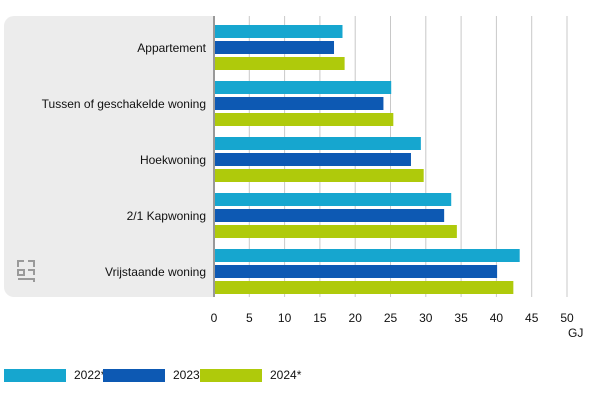 The height and width of the screenshot is (400, 600). What do you see at coordinates (26, 271) in the screenshot?
I see `cbs-logo-icon` at bounding box center [26, 271].